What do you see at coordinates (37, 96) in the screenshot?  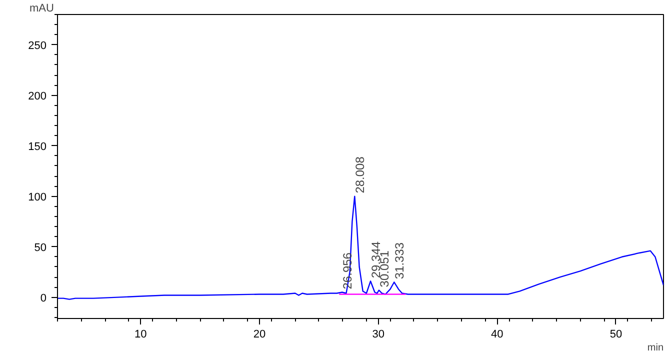 I see `y-tick-label: 200` at bounding box center [37, 96].